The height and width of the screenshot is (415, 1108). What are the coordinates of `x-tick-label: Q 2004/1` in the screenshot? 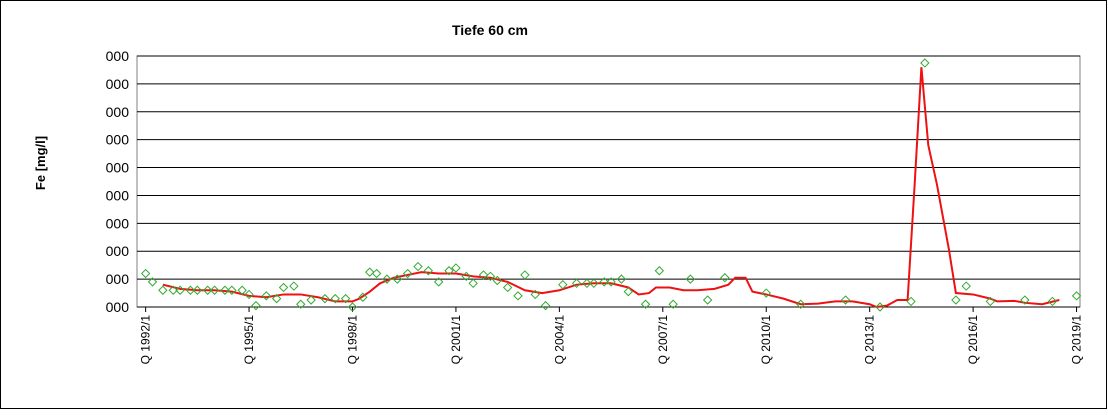 It's located at (559, 340).